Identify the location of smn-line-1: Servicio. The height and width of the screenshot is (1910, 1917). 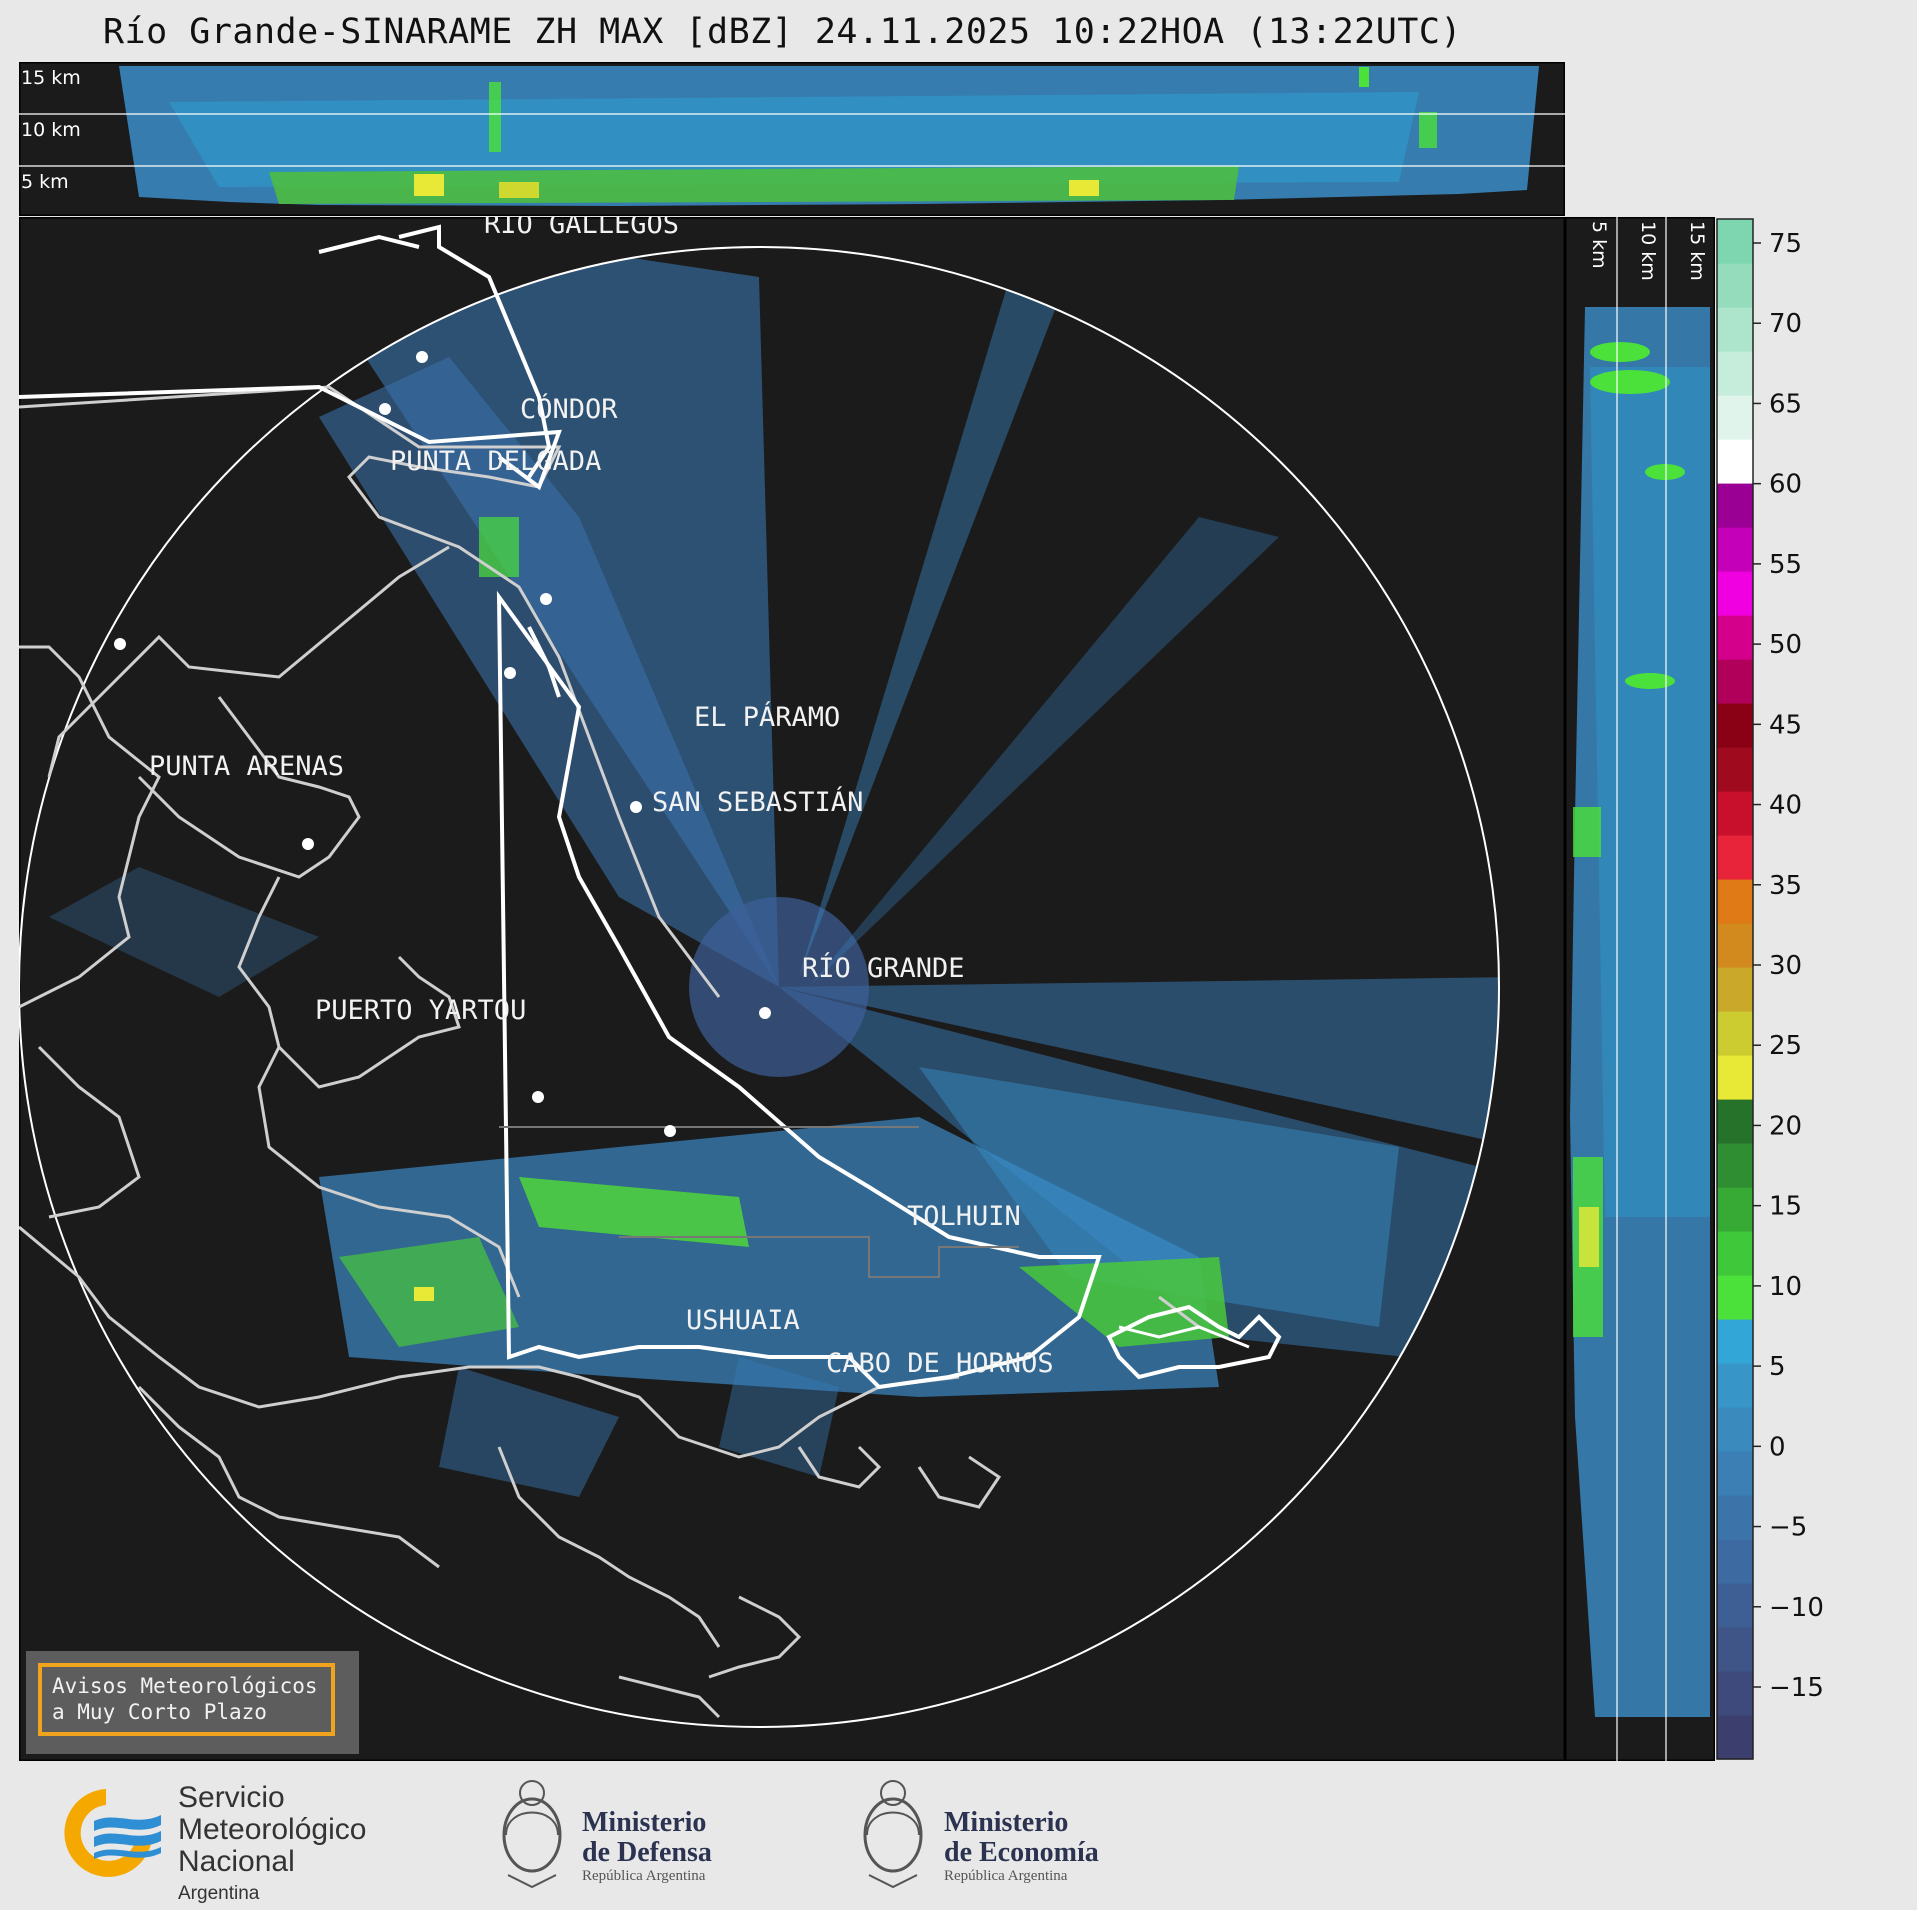
(231, 1797).